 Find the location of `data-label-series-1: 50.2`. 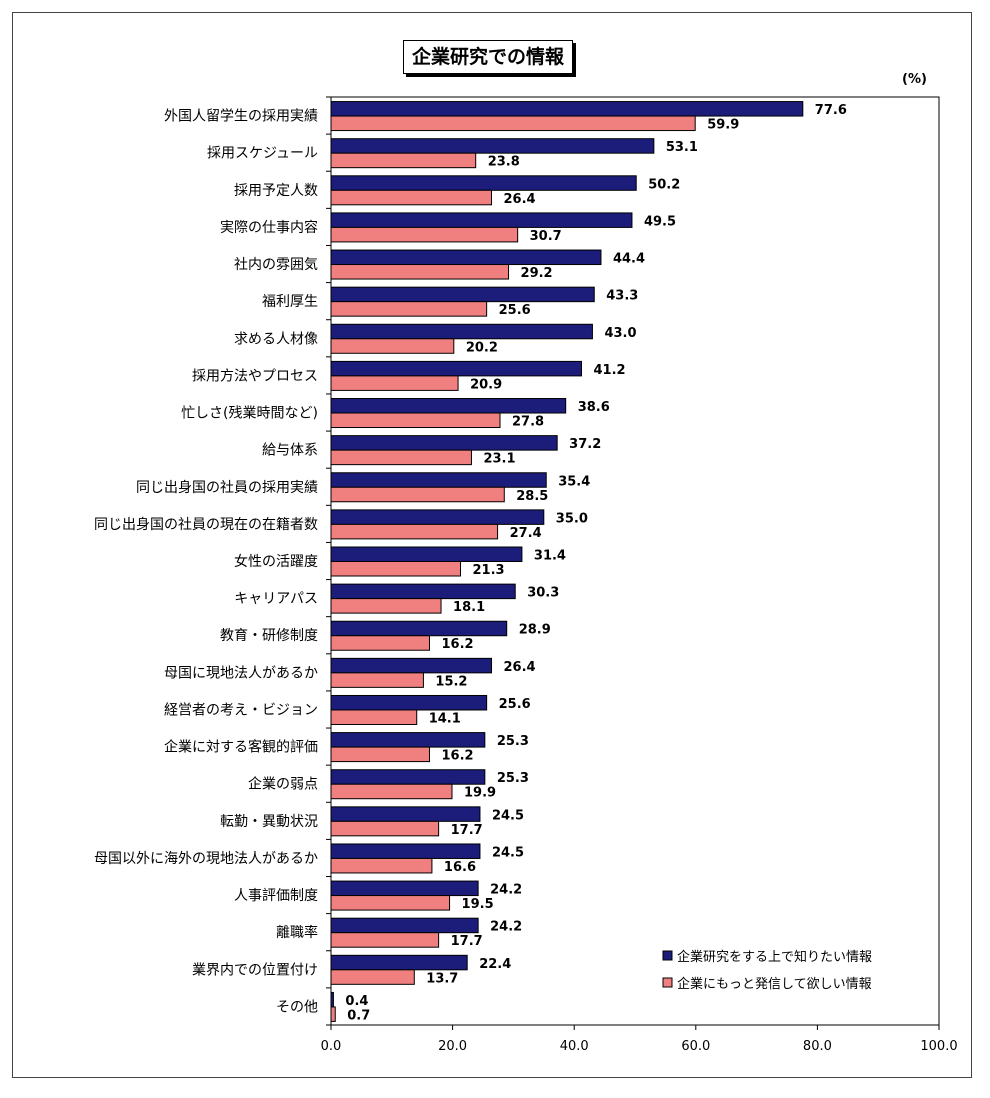

data-label-series-1: 50.2 is located at coordinates (664, 184).